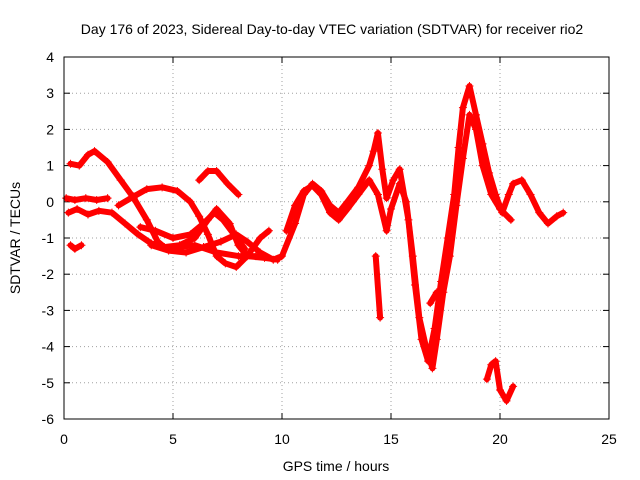 This screenshot has height=480, width=640. What do you see at coordinates (391, 439) in the screenshot?
I see `x-tick-label: 15` at bounding box center [391, 439].